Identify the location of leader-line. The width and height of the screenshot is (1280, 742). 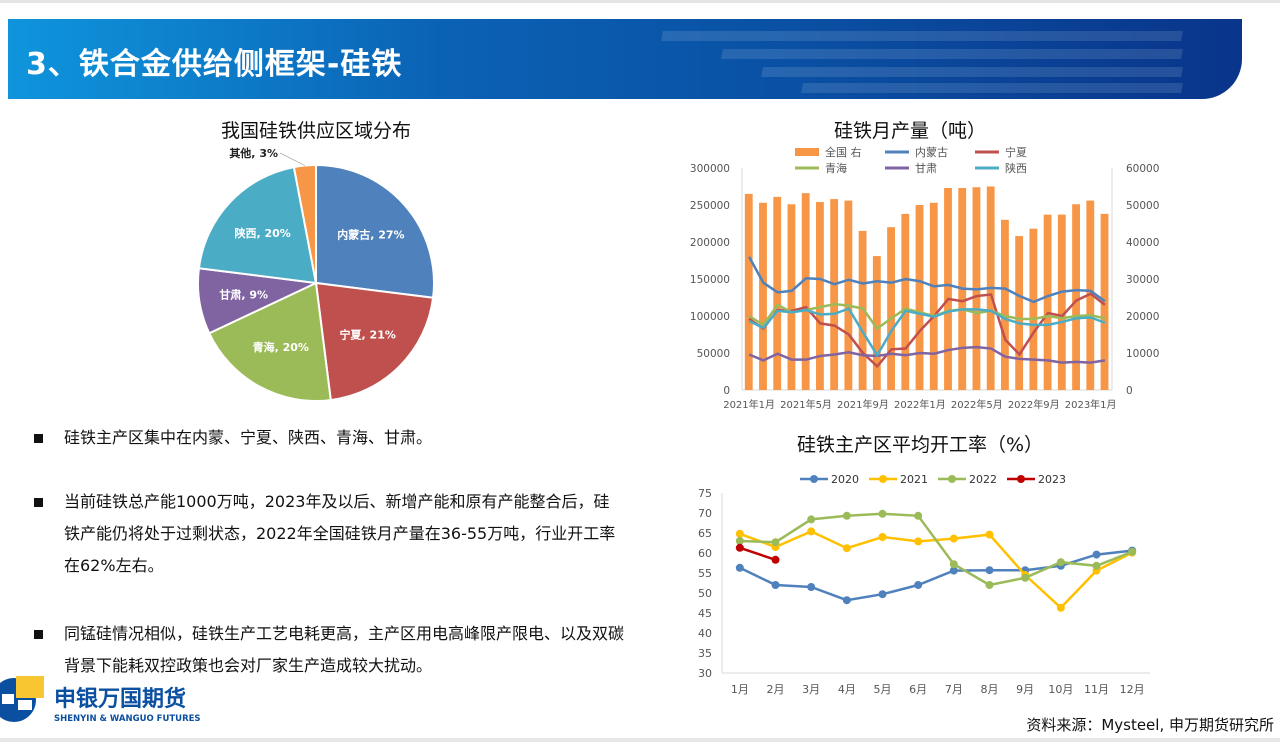
(292, 159).